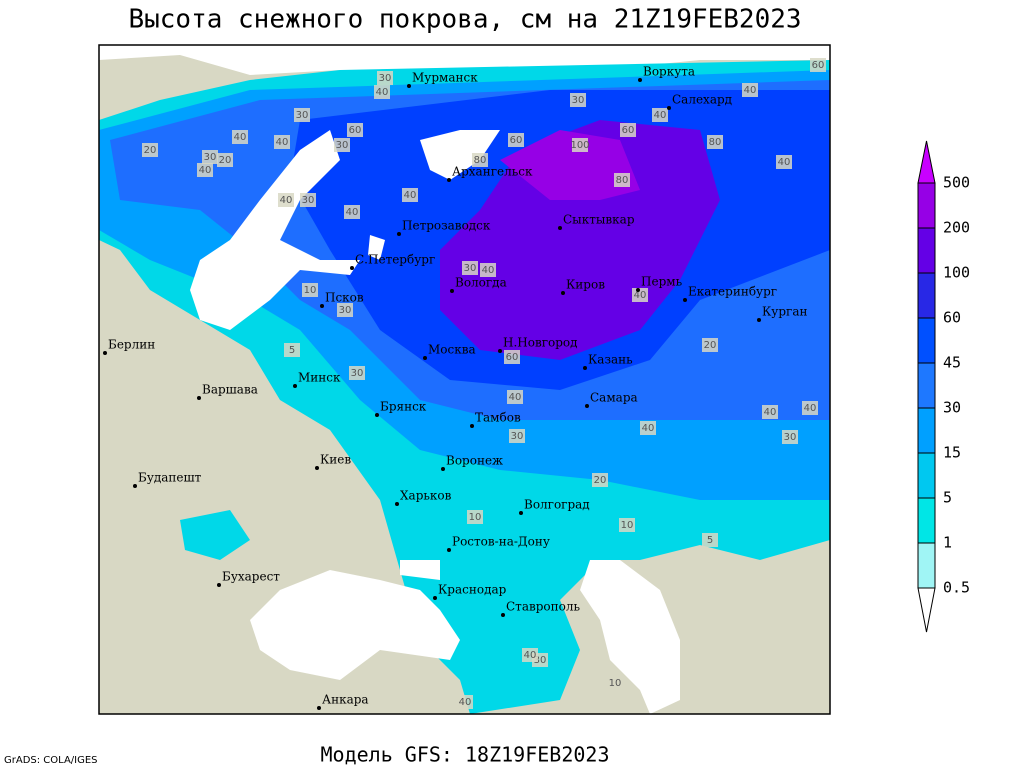  What do you see at coordinates (498, 418) in the screenshot?
I see `city-label: Тамбов` at bounding box center [498, 418].